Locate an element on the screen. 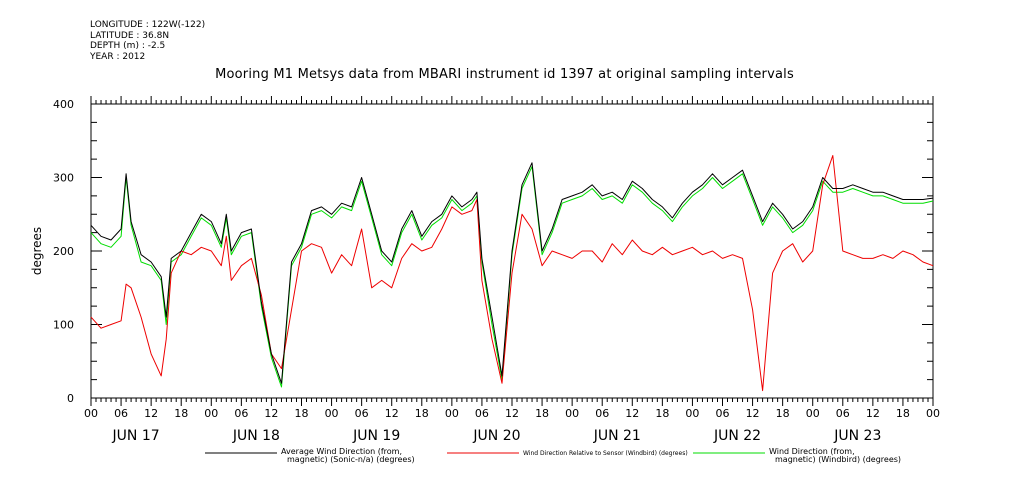  x-day-label: JUN 21 is located at coordinates (617, 436).